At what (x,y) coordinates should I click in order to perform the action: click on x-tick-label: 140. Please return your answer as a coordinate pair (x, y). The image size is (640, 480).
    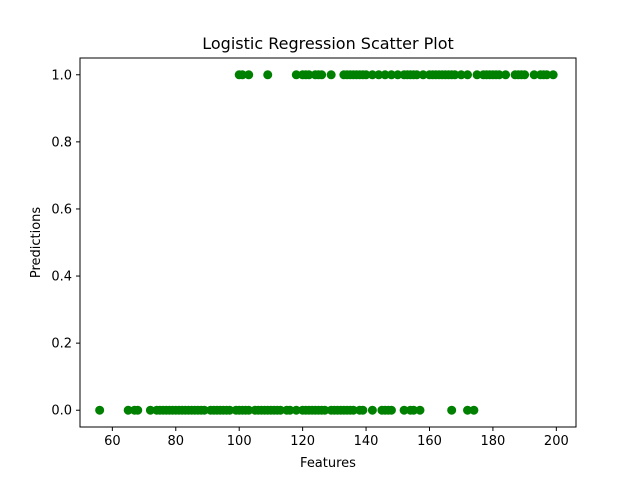
    Looking at the image, I should click on (366, 441).